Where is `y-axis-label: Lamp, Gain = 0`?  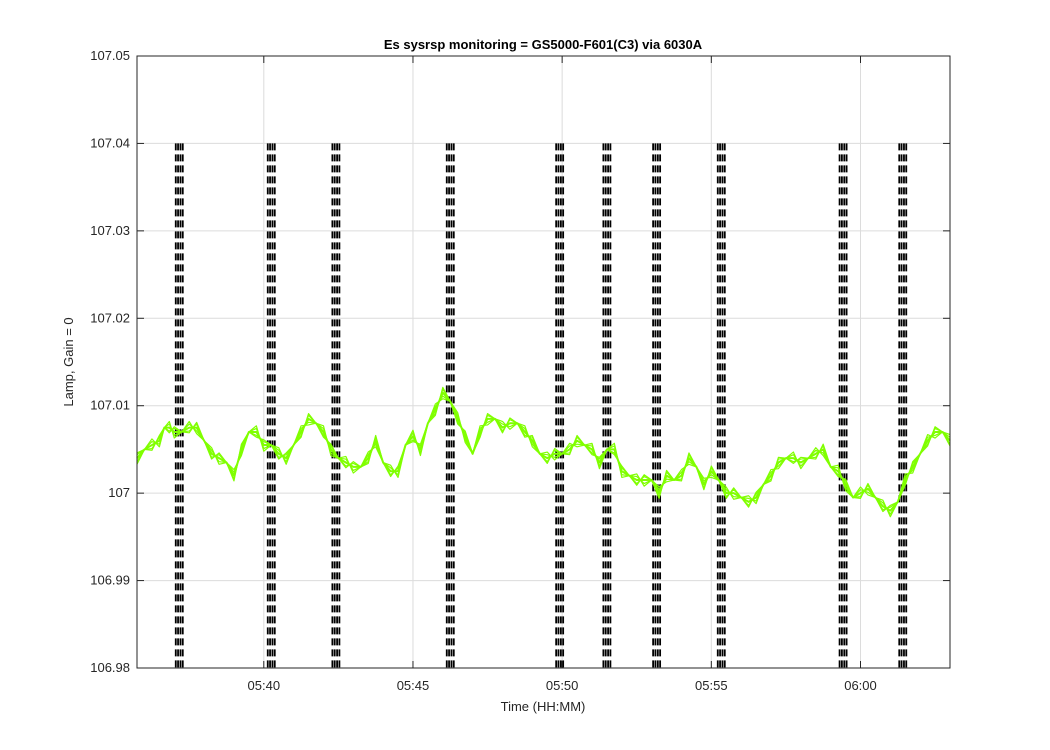 y-axis-label: Lamp, Gain = 0 is located at coordinates (68, 361).